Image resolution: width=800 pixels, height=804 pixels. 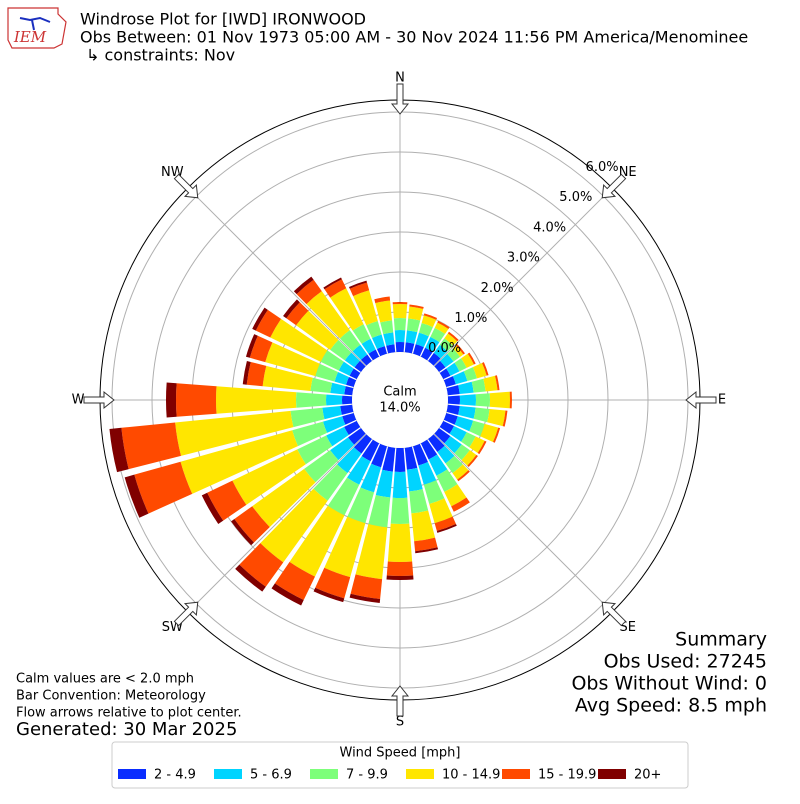 What do you see at coordinates (669, 684) in the screenshot?
I see `summary-line: Obs Without Wind: 0` at bounding box center [669, 684].